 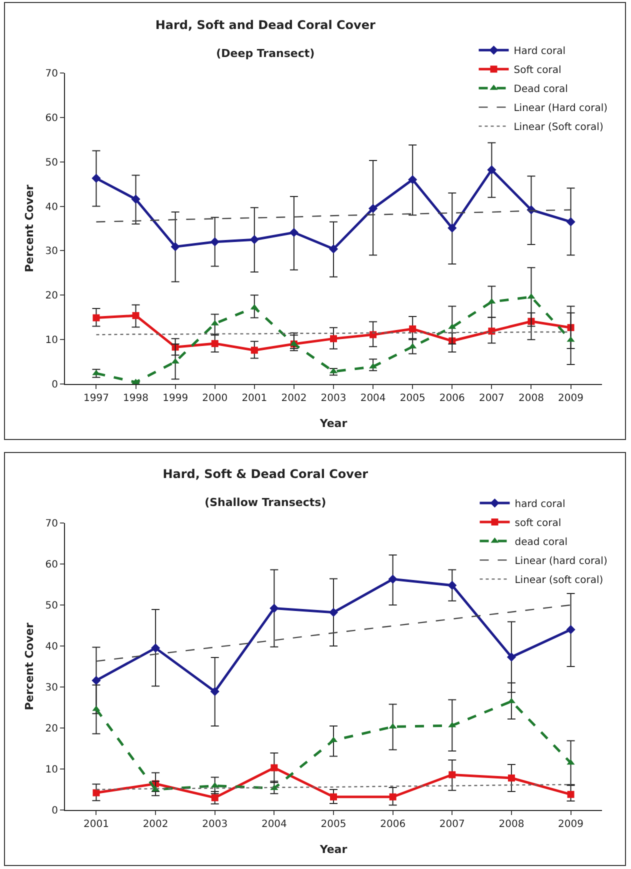 I want to click on chart-title: Hard, Soft & Dead Coral Cover, so click(x=265, y=473).